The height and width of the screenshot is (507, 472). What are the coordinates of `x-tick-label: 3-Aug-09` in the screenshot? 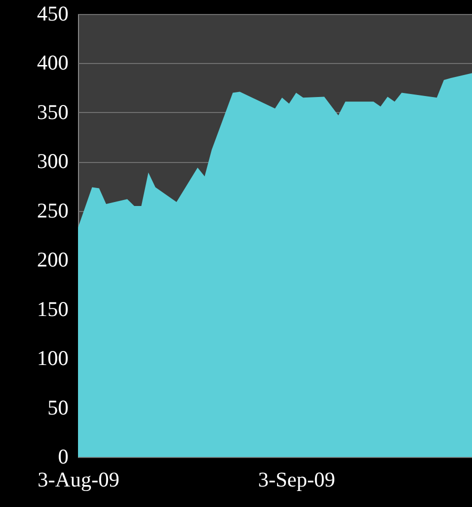 It's located at (79, 480).